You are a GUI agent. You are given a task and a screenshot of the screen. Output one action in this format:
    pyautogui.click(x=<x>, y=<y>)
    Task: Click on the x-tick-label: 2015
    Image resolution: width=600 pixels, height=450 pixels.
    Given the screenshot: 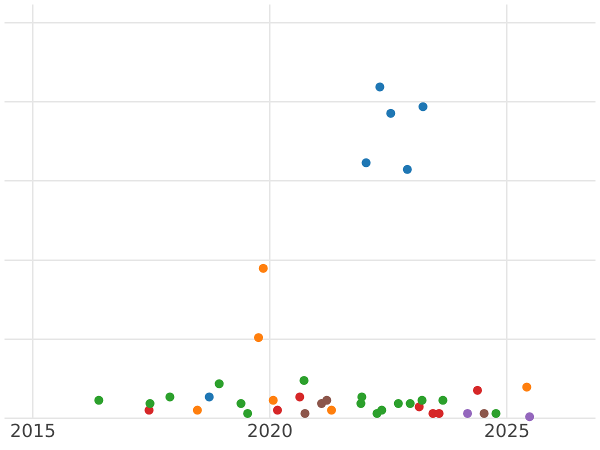 What is the action you would take?
    pyautogui.click(x=33, y=431)
    